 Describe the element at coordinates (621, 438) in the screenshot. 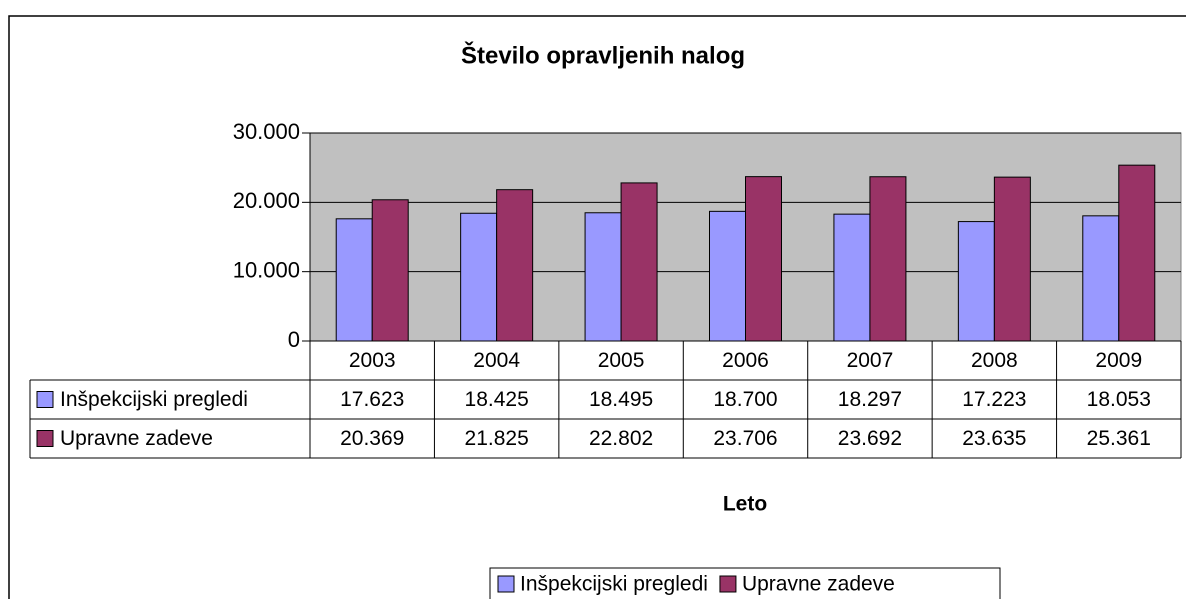

I see `table-value: 22.802` at that location.